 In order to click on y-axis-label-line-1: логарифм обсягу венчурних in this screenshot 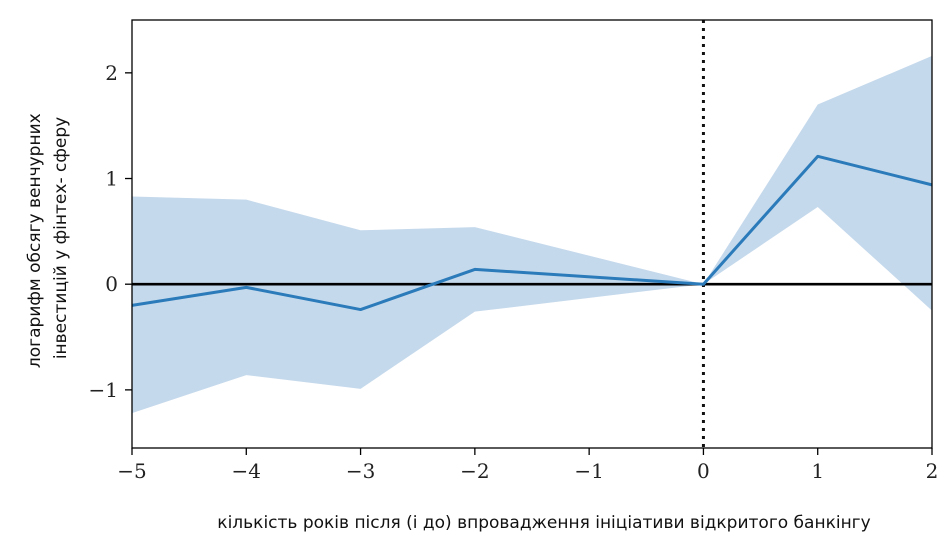, I will do `click(35, 240)`.